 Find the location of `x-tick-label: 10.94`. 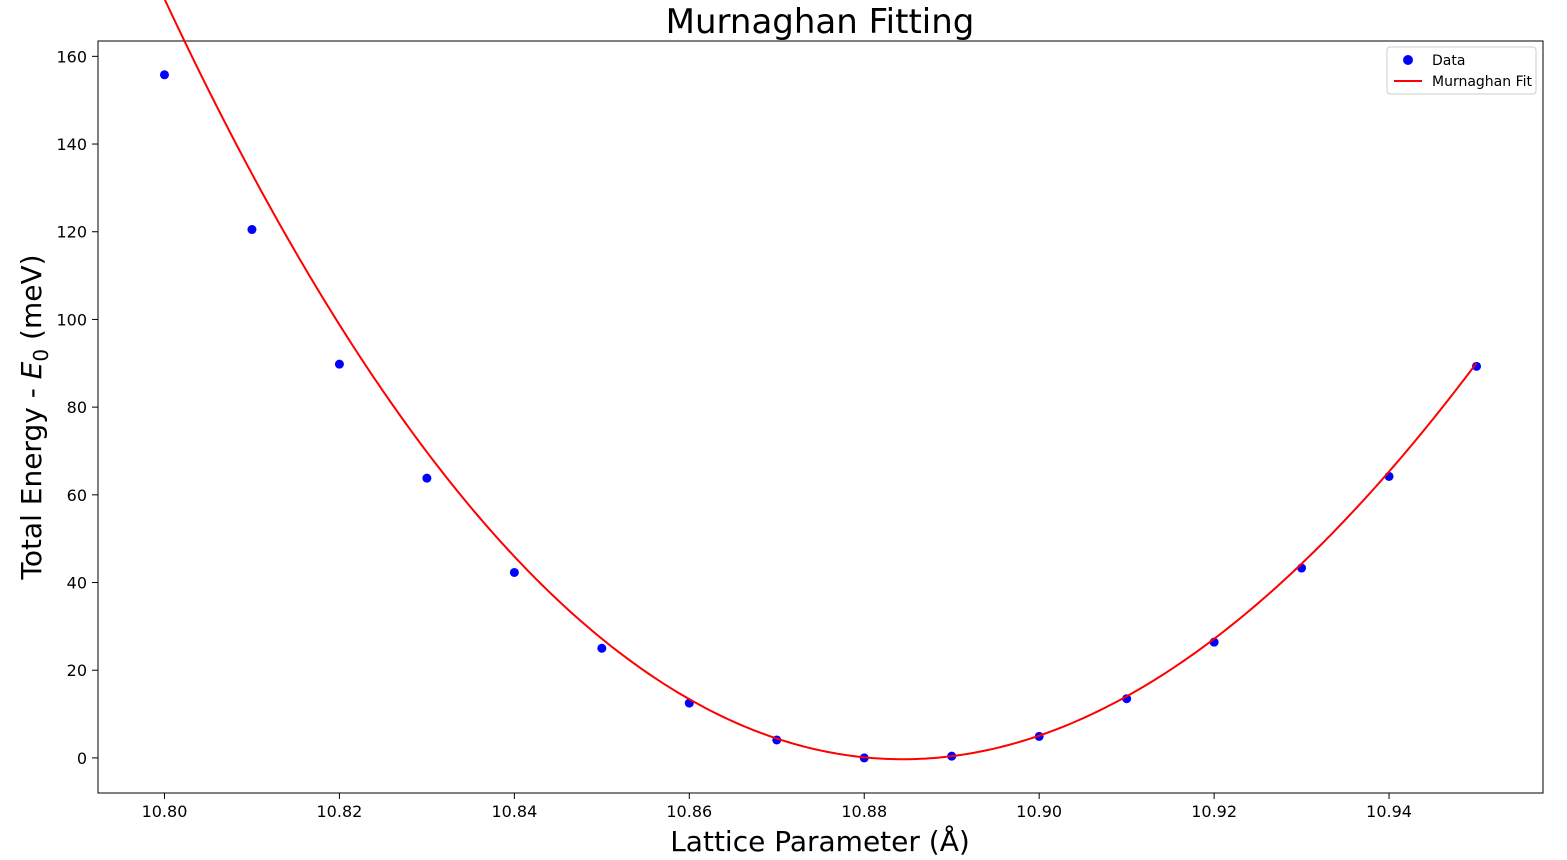

x-tick-label: 10.94 is located at coordinates (1389, 811).